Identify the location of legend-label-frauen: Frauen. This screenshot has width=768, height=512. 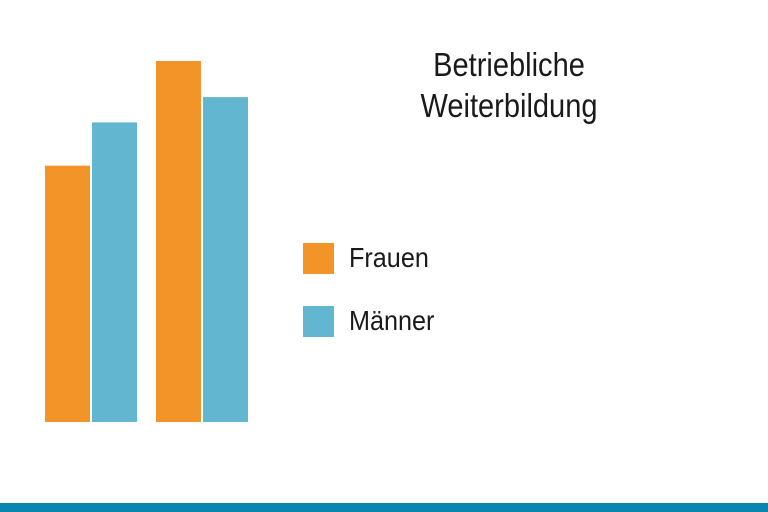
(389, 257).